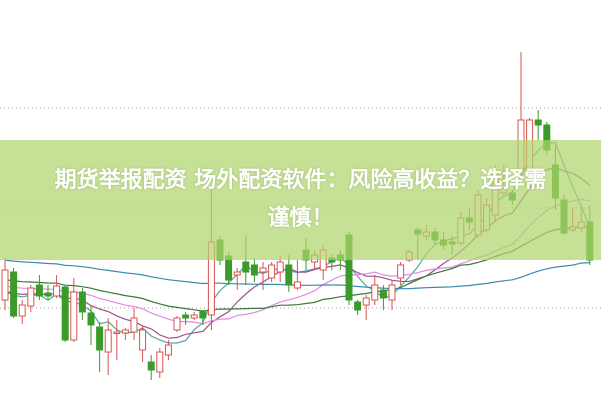  I want to click on title-line-2: 谨慎！, so click(300, 218).